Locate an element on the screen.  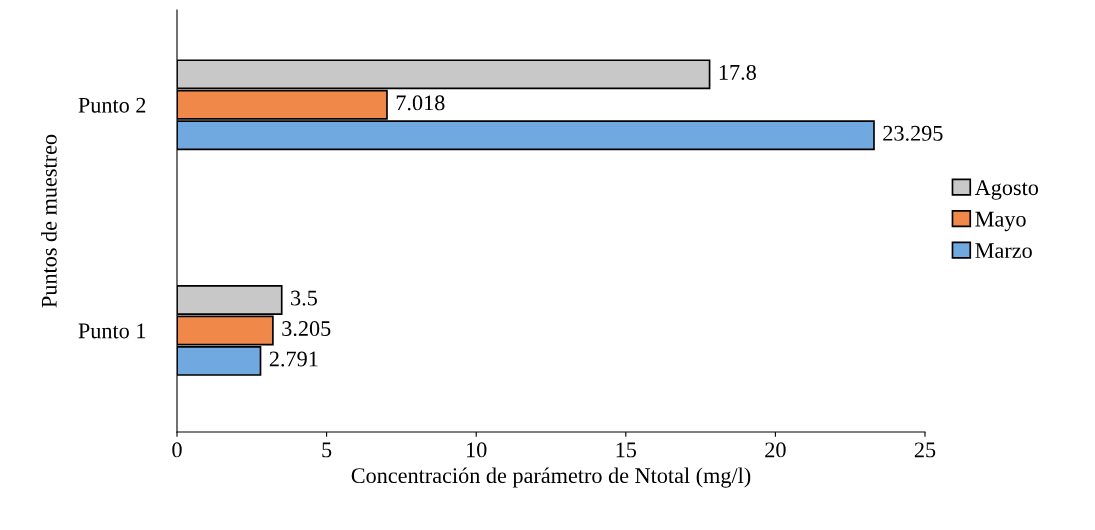
data-label: 17.8 is located at coordinates (737, 72).